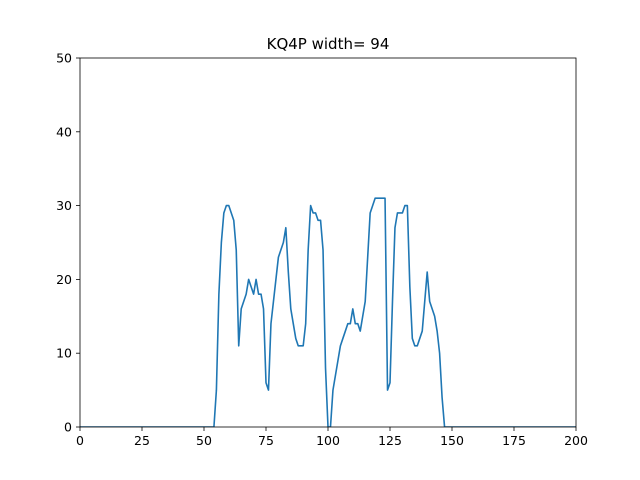  Describe the element at coordinates (576, 440) in the screenshot. I see `x-tick-label: 200` at that location.